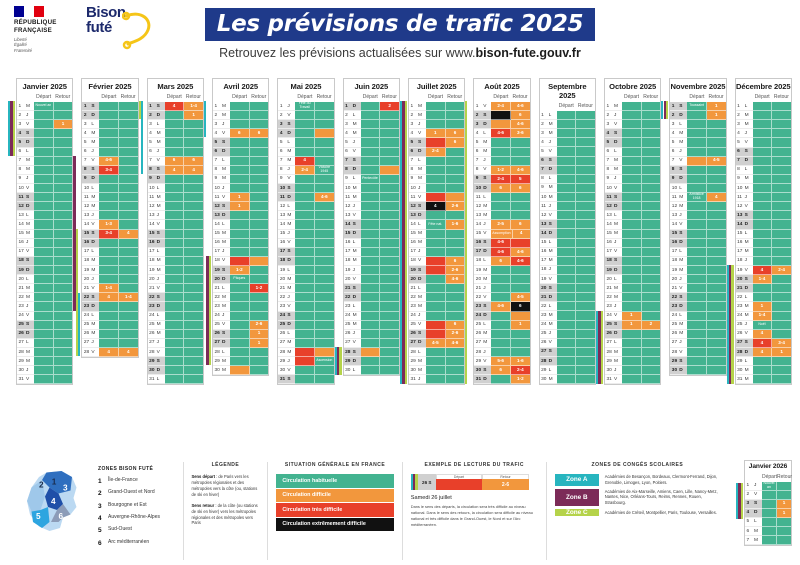 The width and height of the screenshot is (800, 565). What do you see at coordinates (744, 207) in the screenshot?
I see `day-label: 12 V` at bounding box center [744, 207].